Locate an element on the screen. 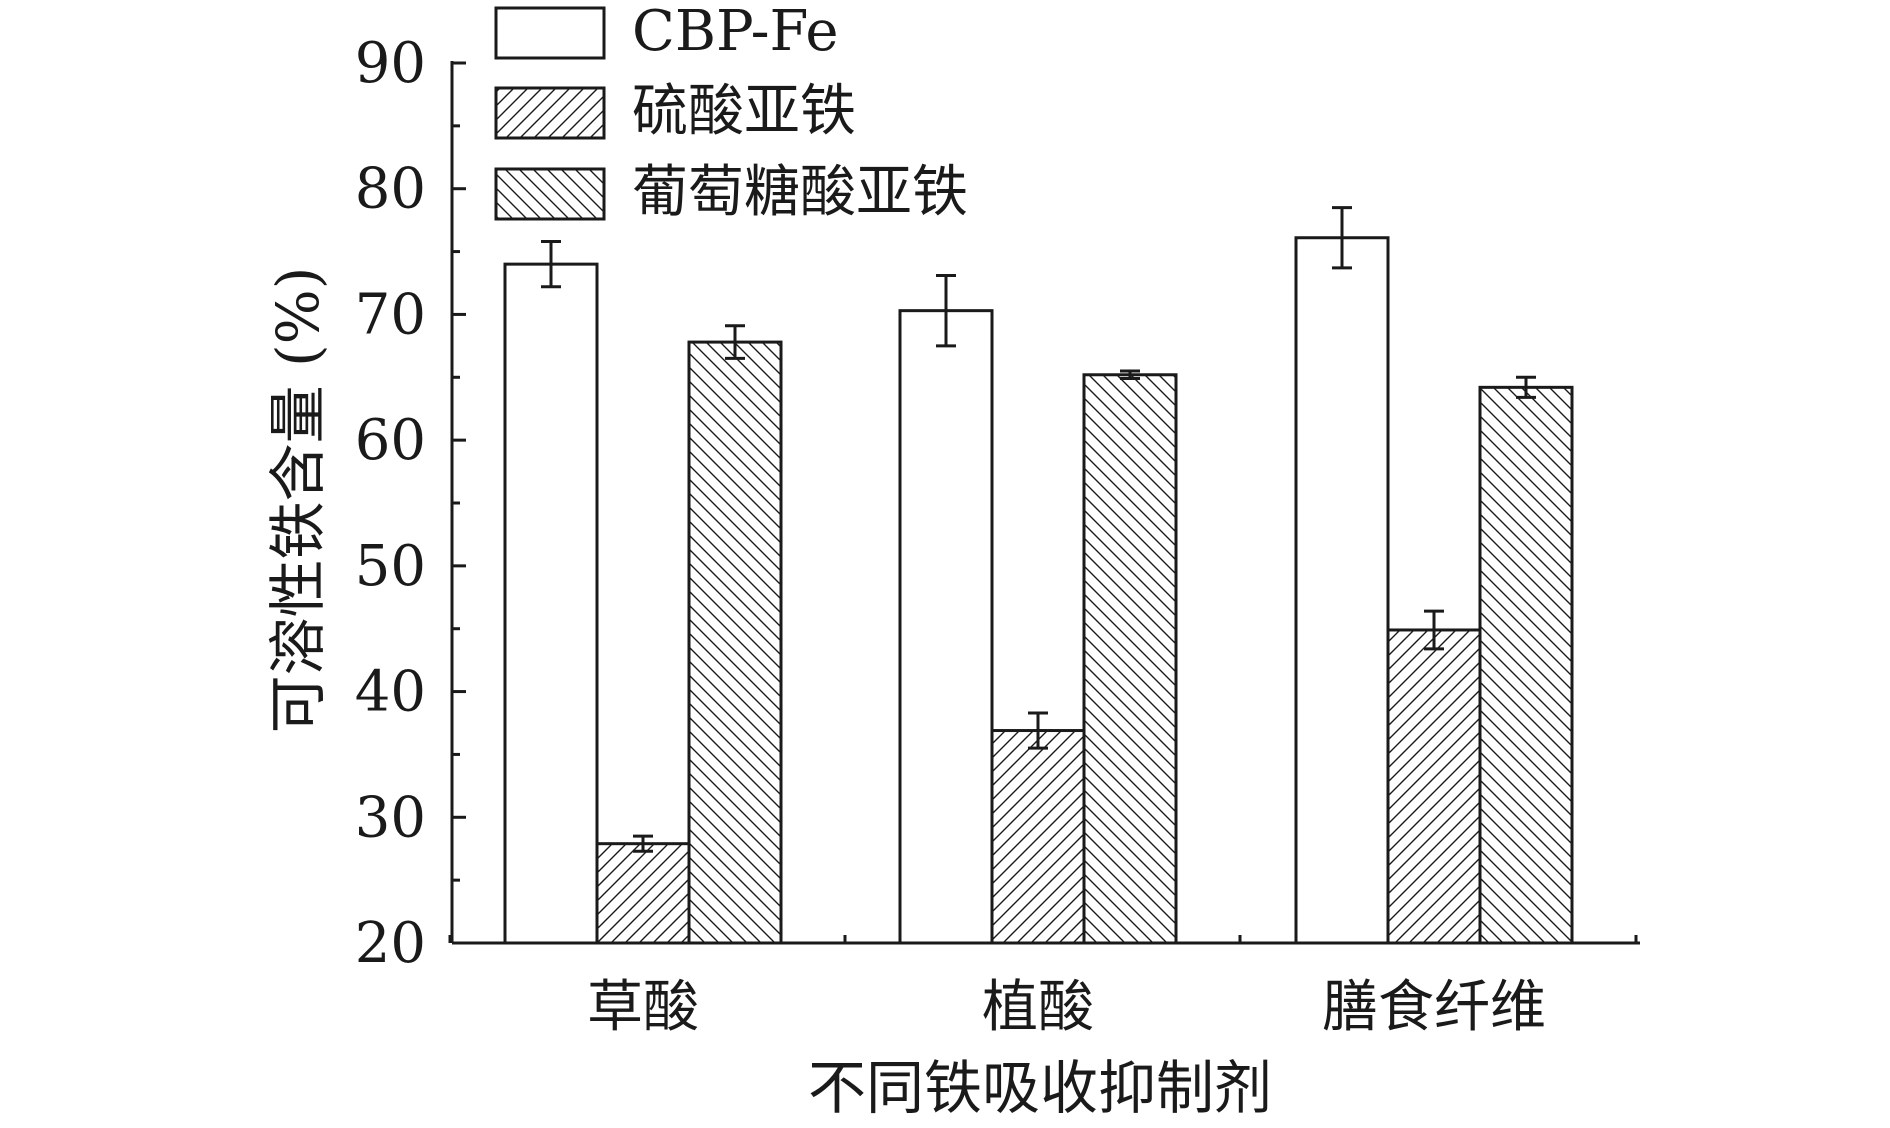 This screenshot has width=1890, height=1128. legend-label: 葡萄糖酸亚铁 is located at coordinates (800, 192).